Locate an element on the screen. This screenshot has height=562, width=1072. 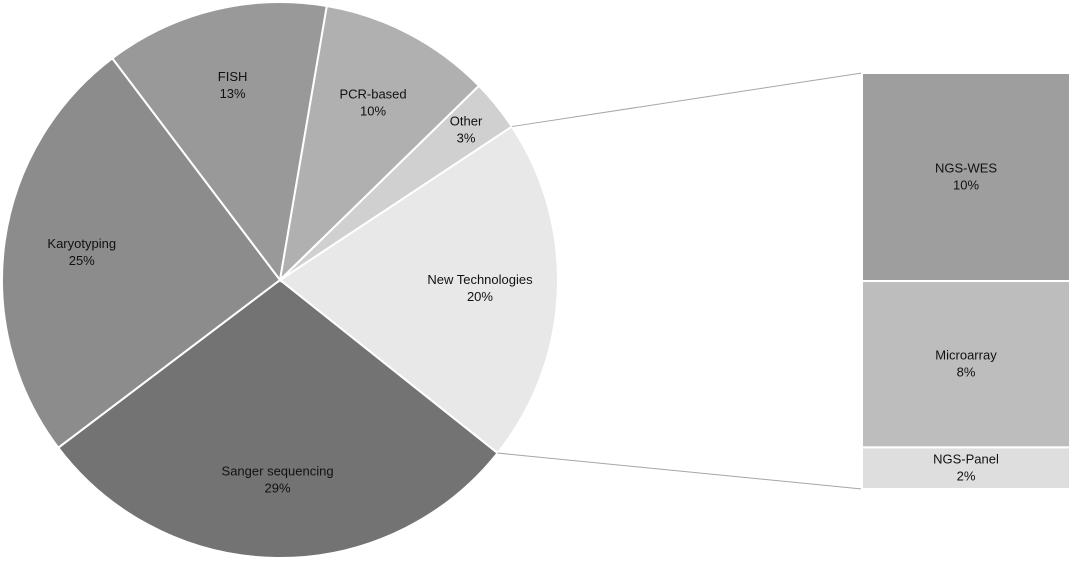
slice-new-technologies-label: New Technologies 20% is located at coordinates (480, 288).